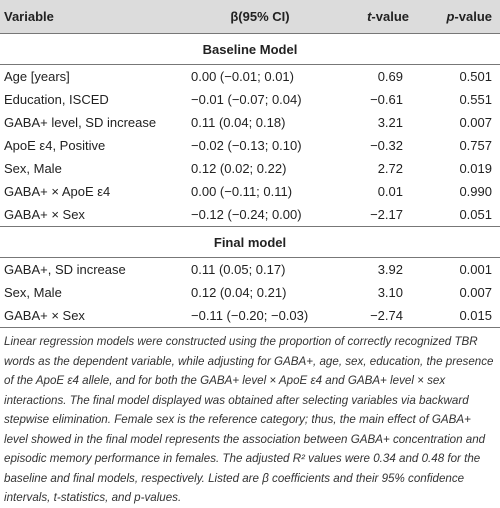  What do you see at coordinates (475, 99) in the screenshot?
I see `cell-p-value: 0.551` at bounding box center [475, 99].